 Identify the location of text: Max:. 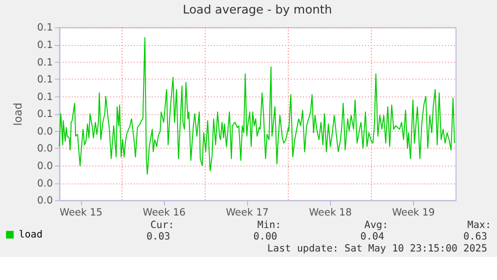
(479, 225).